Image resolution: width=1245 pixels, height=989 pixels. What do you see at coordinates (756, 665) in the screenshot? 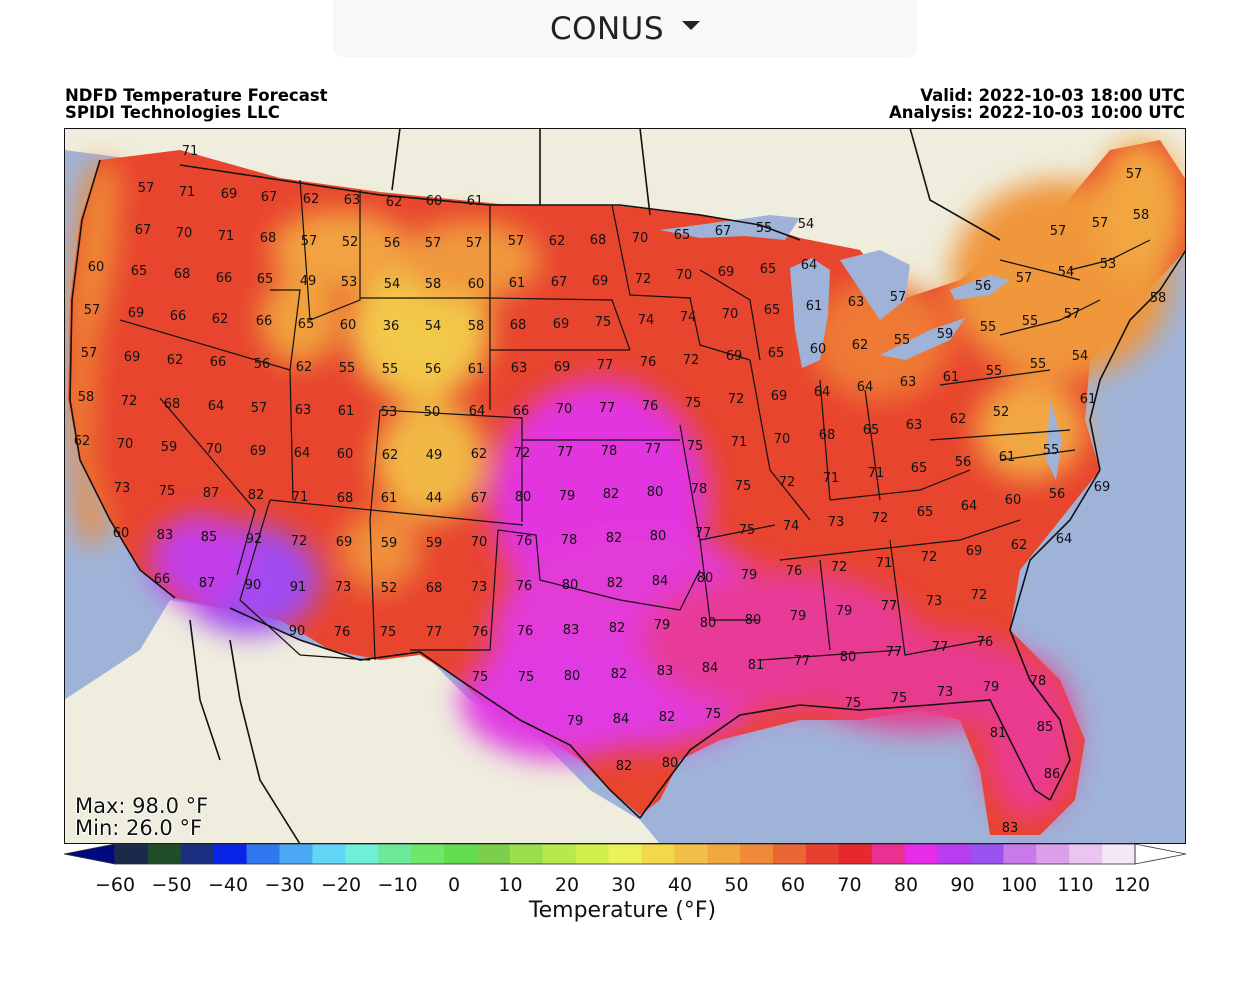
I see `temperature-value: 81` at bounding box center [756, 665].